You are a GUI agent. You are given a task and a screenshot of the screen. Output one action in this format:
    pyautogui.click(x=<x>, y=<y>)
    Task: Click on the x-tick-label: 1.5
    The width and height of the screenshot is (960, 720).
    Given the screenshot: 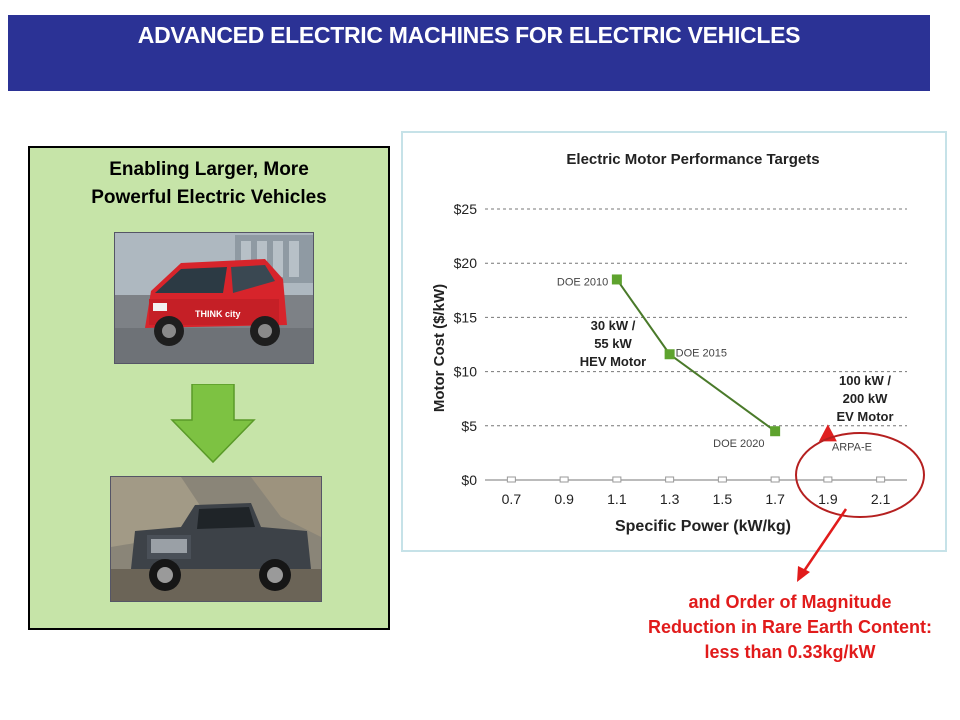 What is the action you would take?
    pyautogui.click(x=723, y=499)
    